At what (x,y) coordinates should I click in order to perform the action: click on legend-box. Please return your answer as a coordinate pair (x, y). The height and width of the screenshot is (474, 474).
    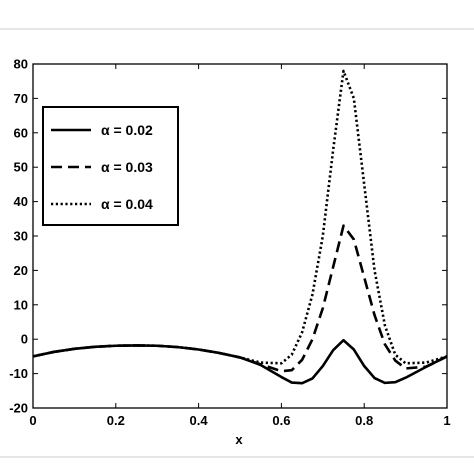
    Looking at the image, I should click on (110, 166).